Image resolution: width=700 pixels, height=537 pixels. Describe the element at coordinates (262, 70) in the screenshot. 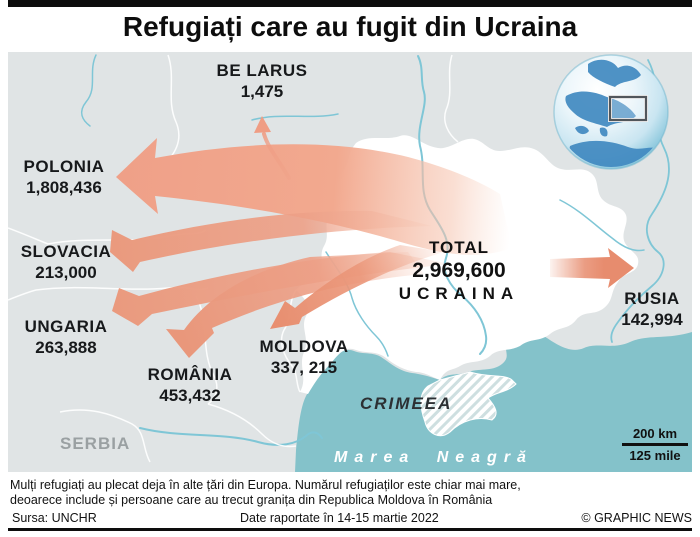

I see `belarus-name: BE LARUS` at that location.